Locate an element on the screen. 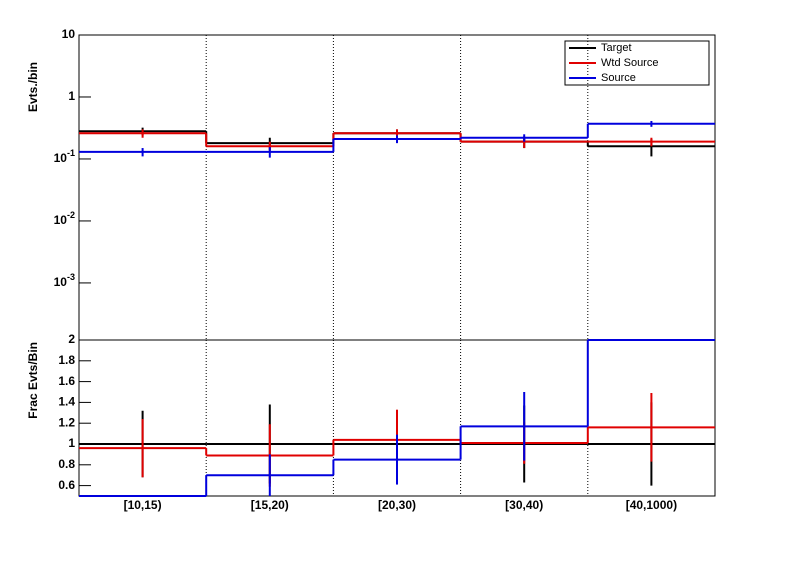 Image resolution: width=796 pixels, height=577 pixels. y-tick-label: 10⁻³ is located at coordinates (64, 280).